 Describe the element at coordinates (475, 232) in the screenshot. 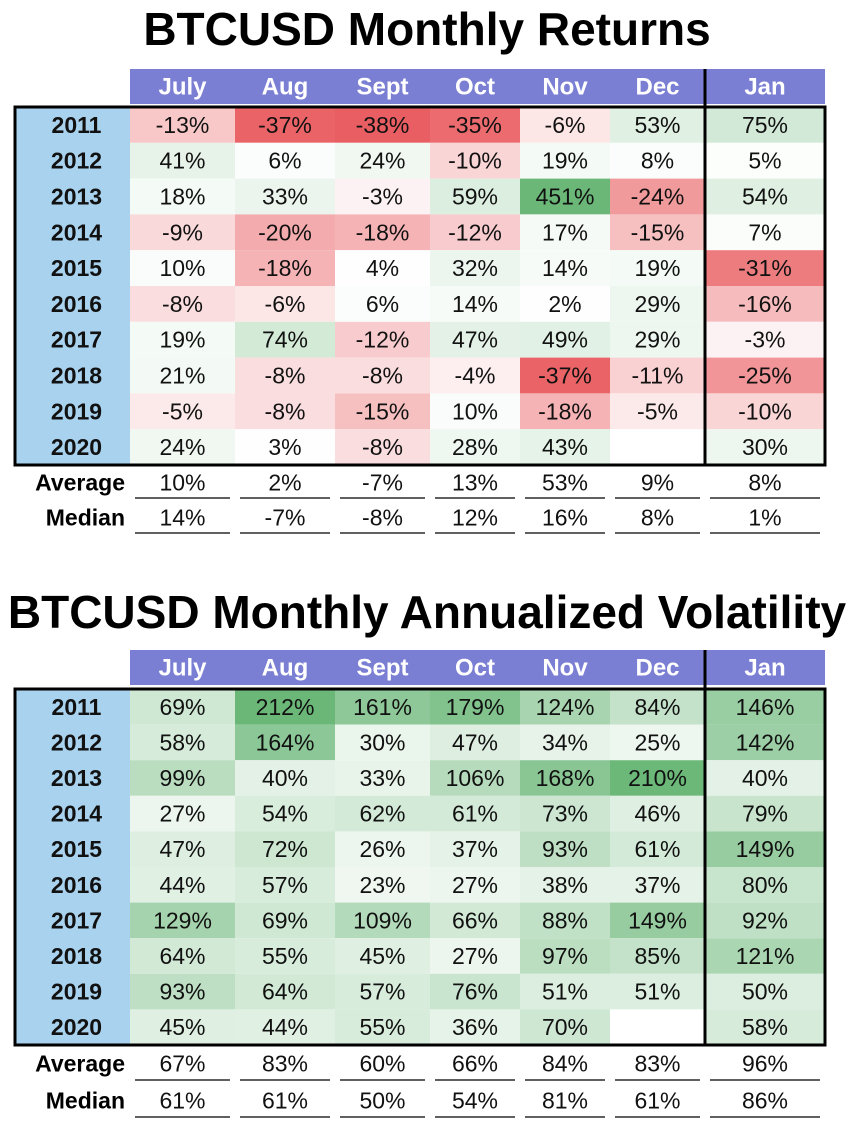

I see `cell-value: -12%` at that location.